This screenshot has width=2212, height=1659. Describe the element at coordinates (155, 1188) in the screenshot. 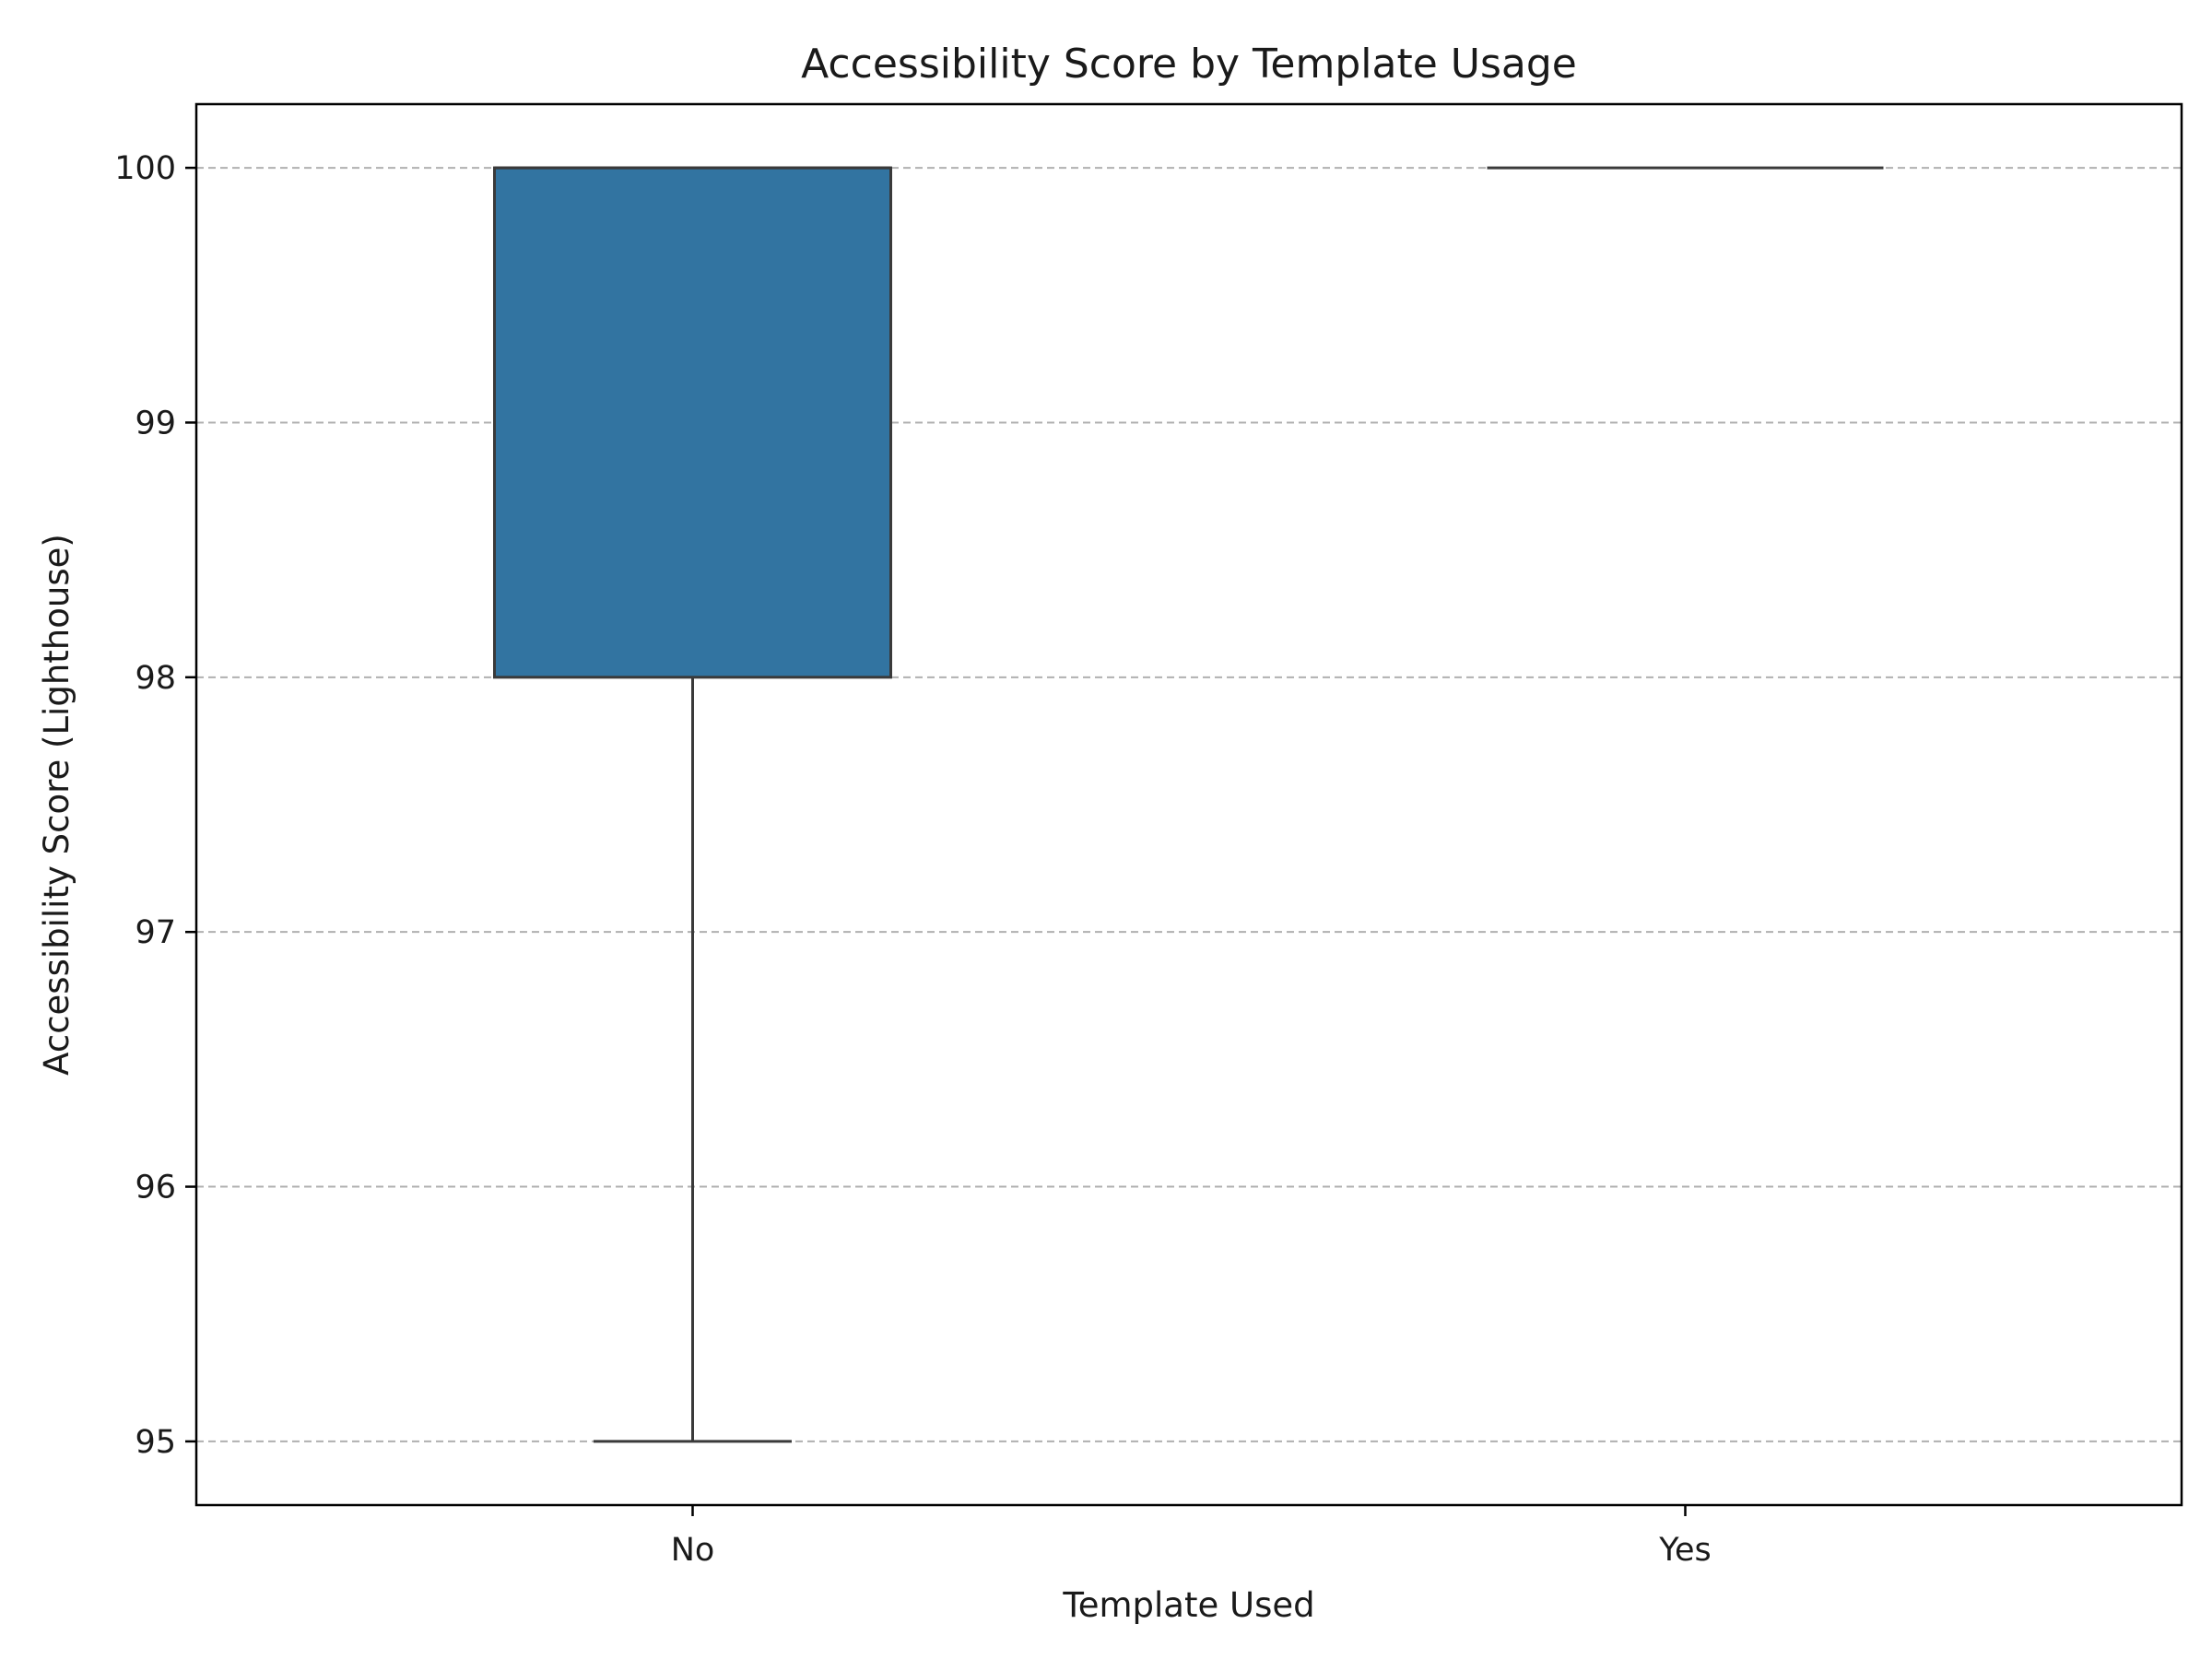

I see `y-tick-label: 96` at that location.